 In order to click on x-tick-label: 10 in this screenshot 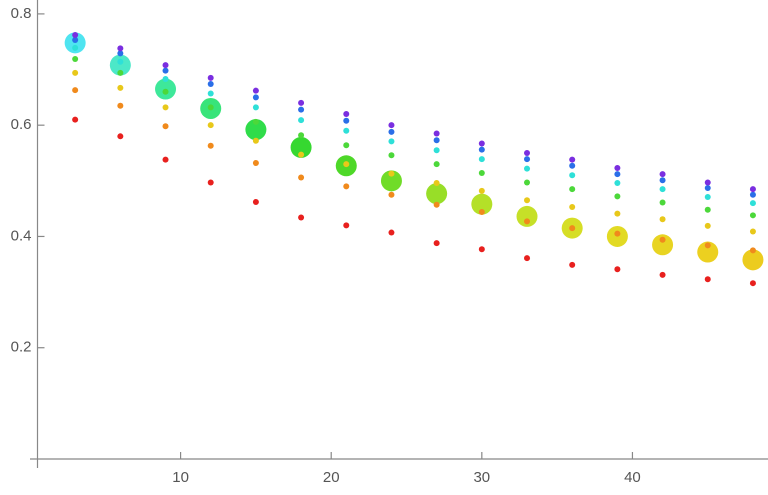, I will do `click(180, 477)`.